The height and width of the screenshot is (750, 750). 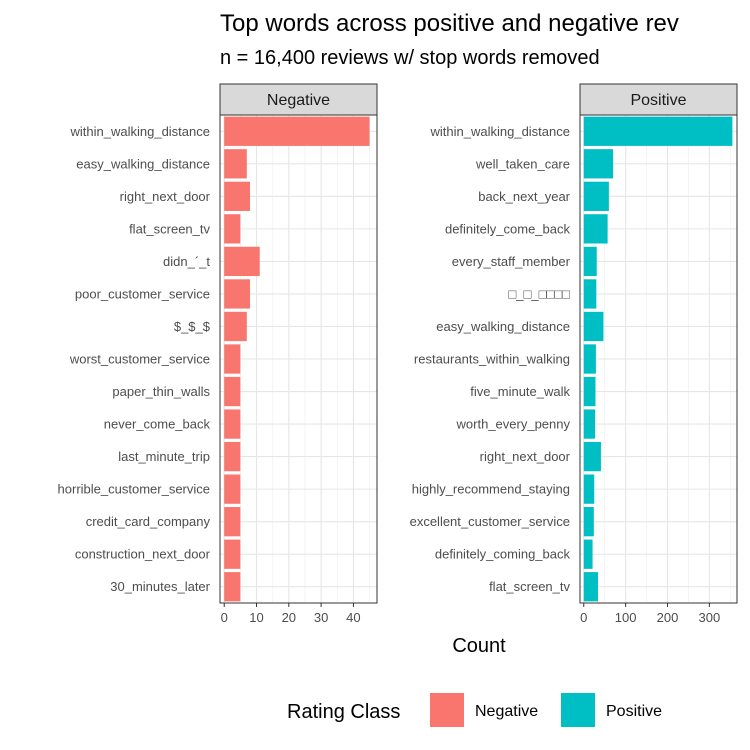 What do you see at coordinates (142, 293) in the screenshot?
I see `category-label-negative: poor_customer_service` at bounding box center [142, 293].